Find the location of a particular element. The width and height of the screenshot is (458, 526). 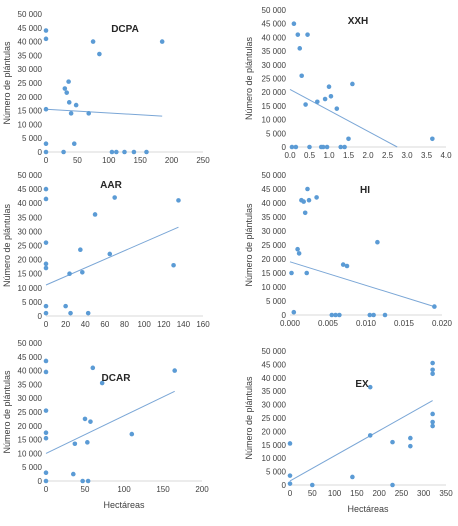

panel-5-y-tick-label: 30 000 is located at coordinates (30, 398).